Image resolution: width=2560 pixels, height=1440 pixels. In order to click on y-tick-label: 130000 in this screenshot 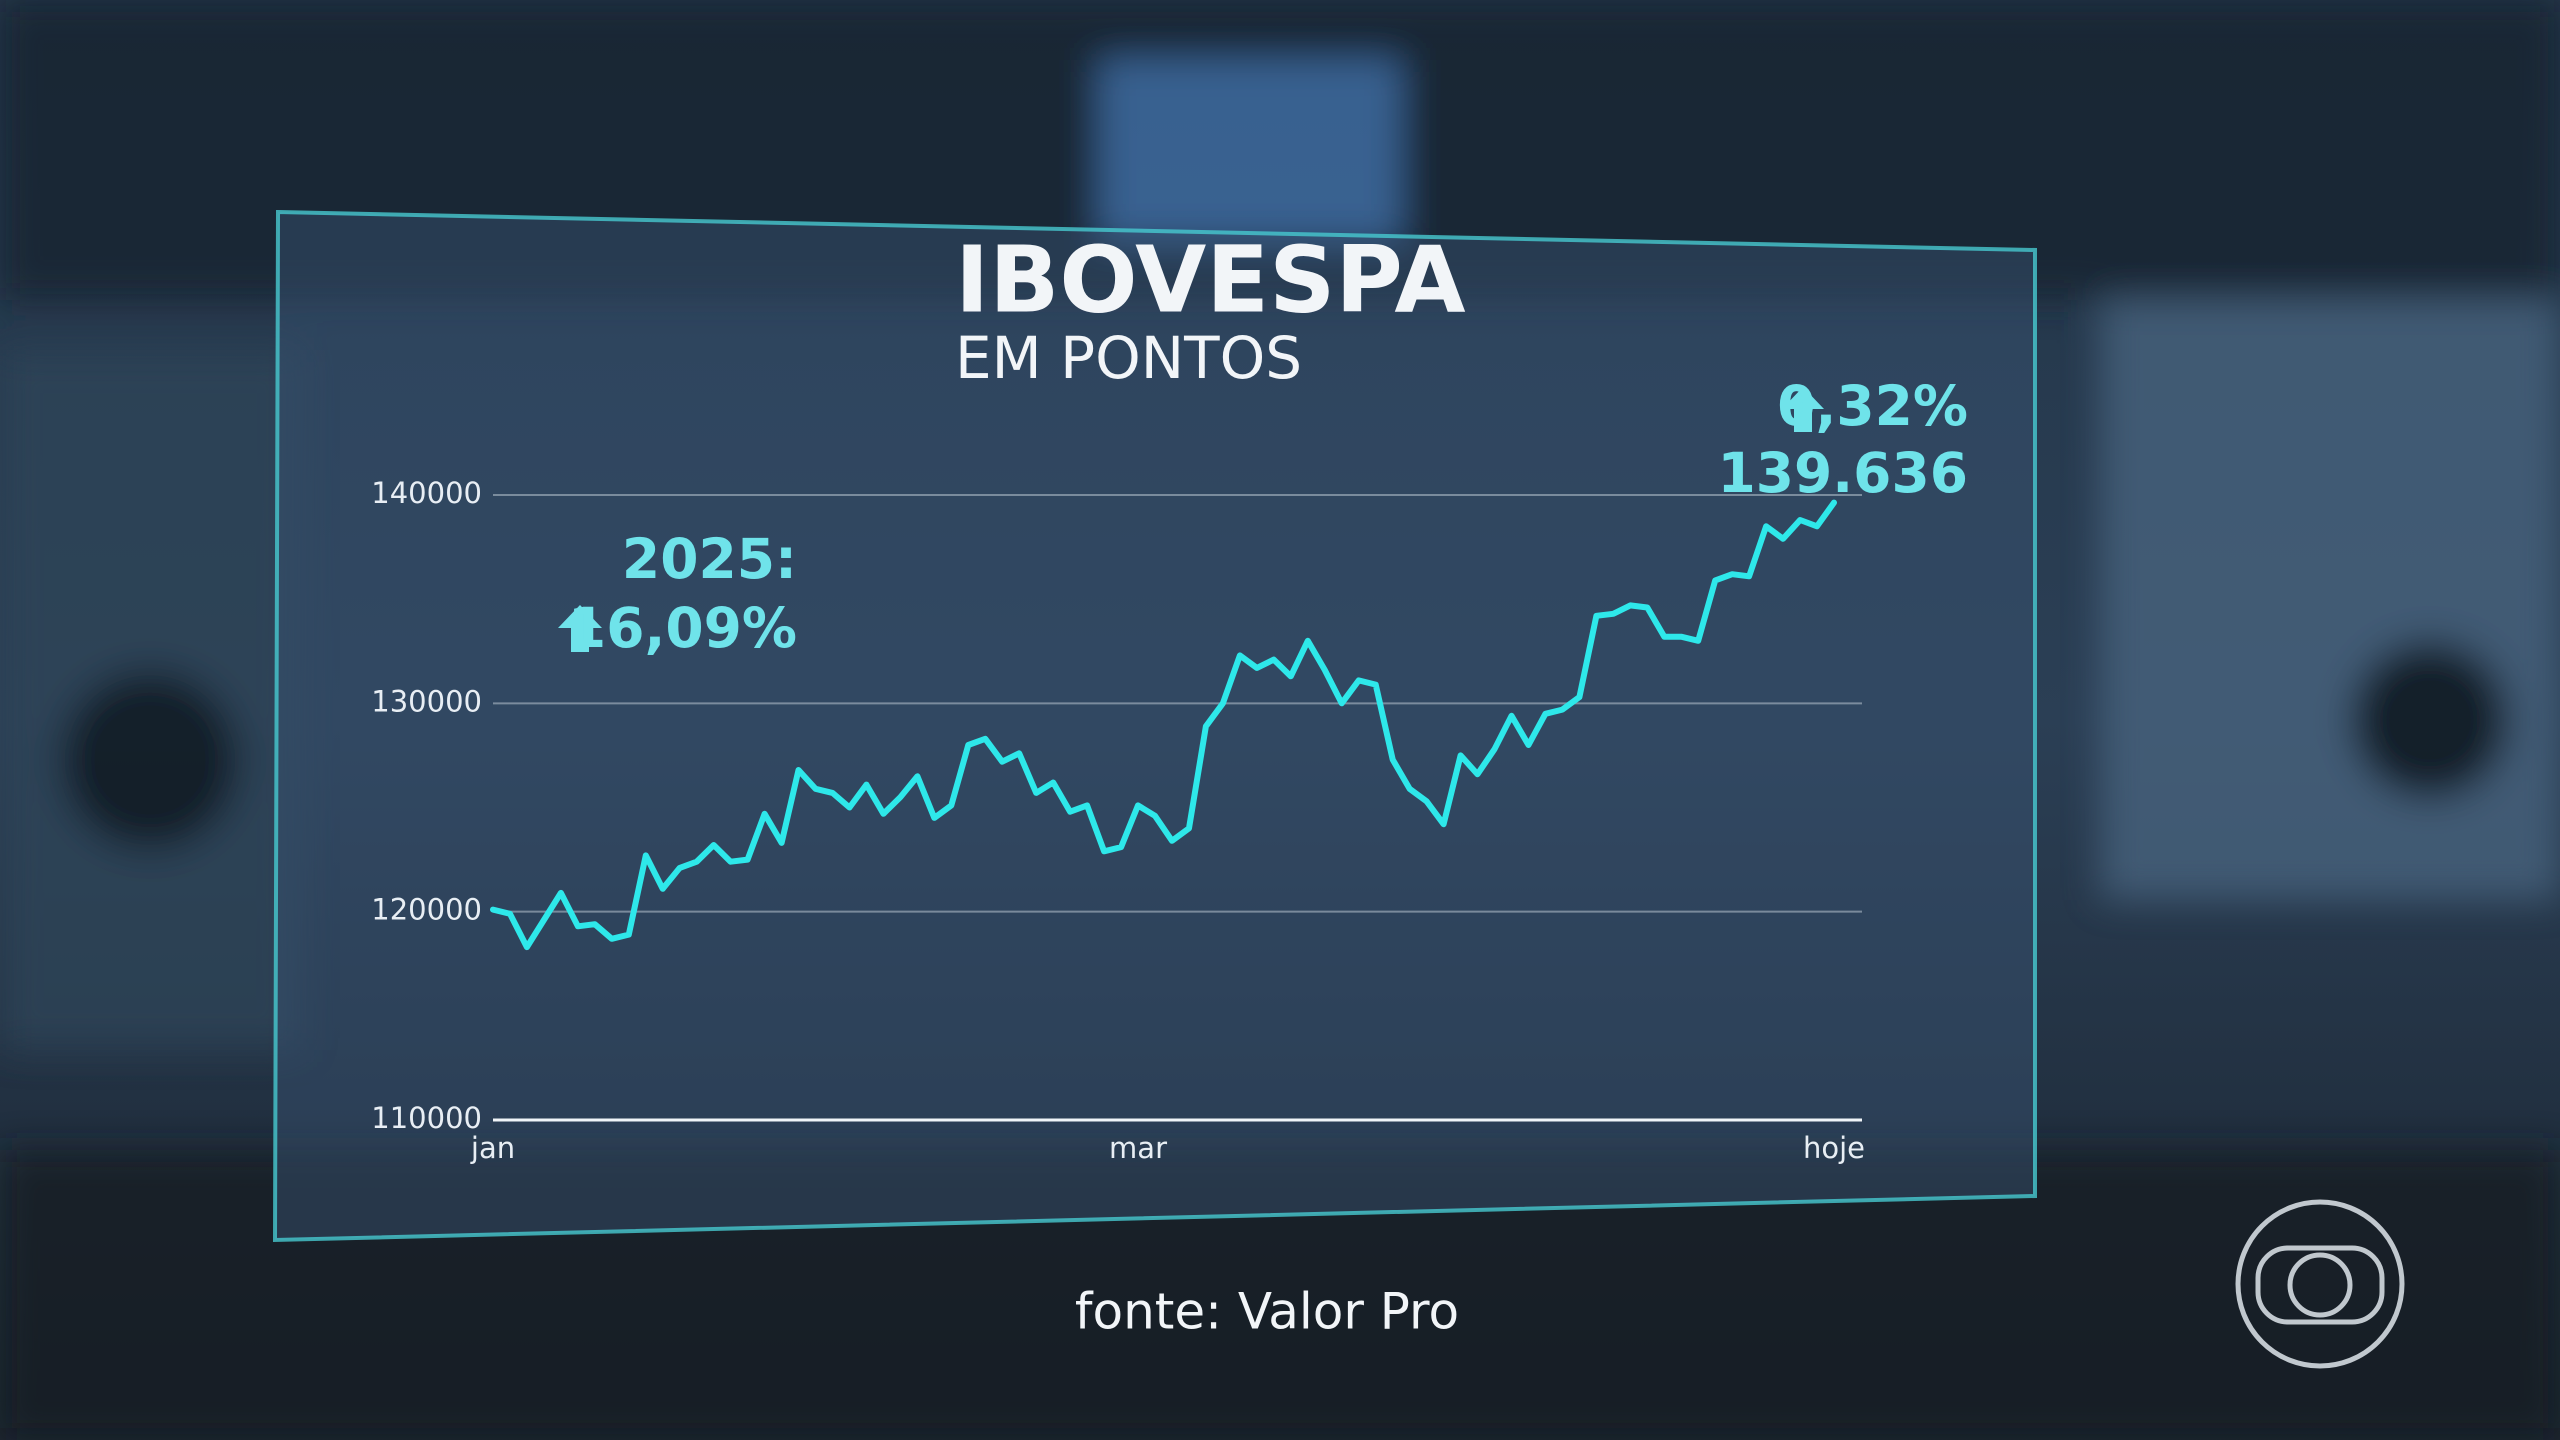, I will do `click(426, 701)`.